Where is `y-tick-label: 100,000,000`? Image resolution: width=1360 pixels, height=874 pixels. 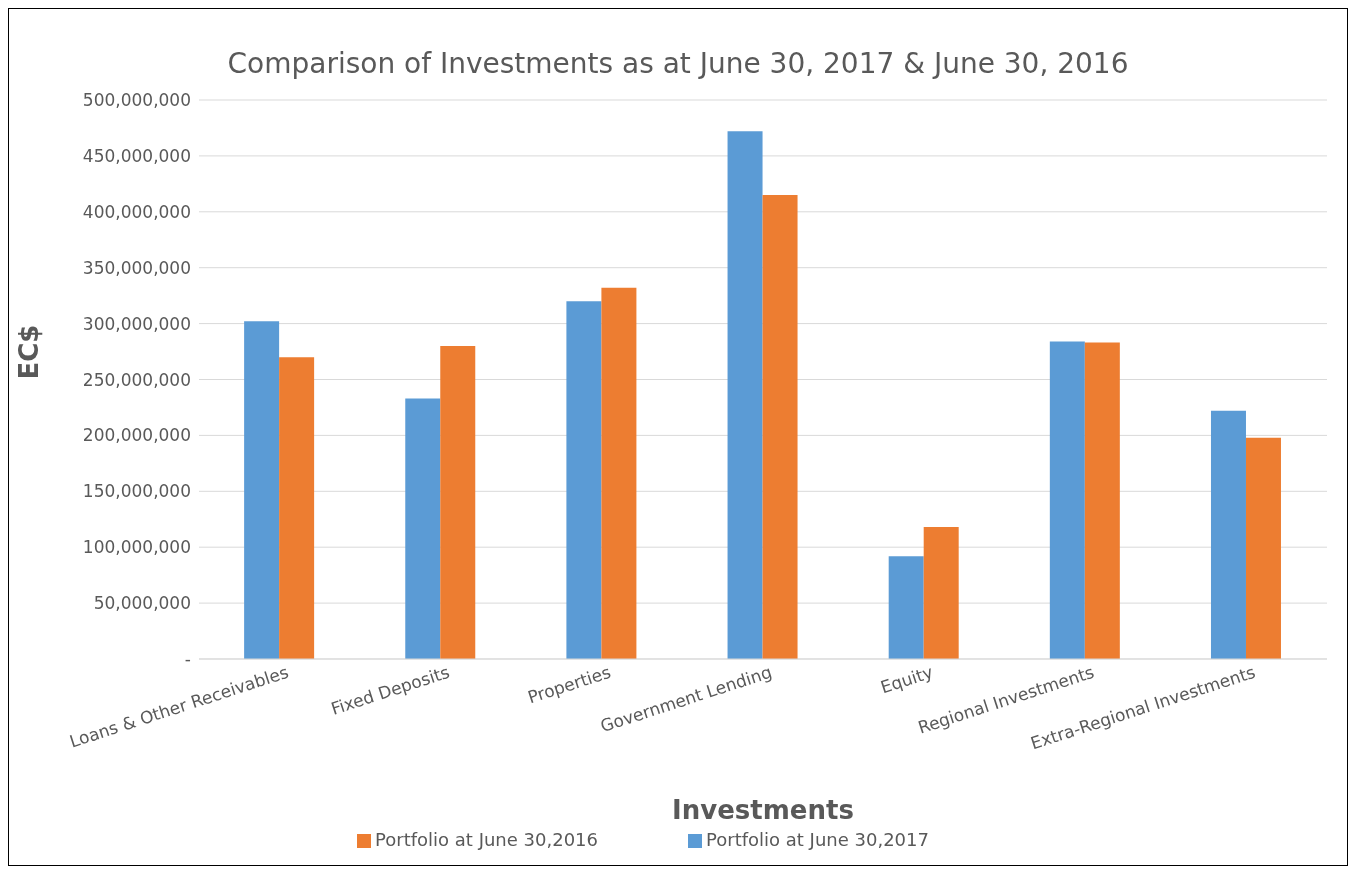 y-tick-label: 100,000,000 is located at coordinates (136, 547).